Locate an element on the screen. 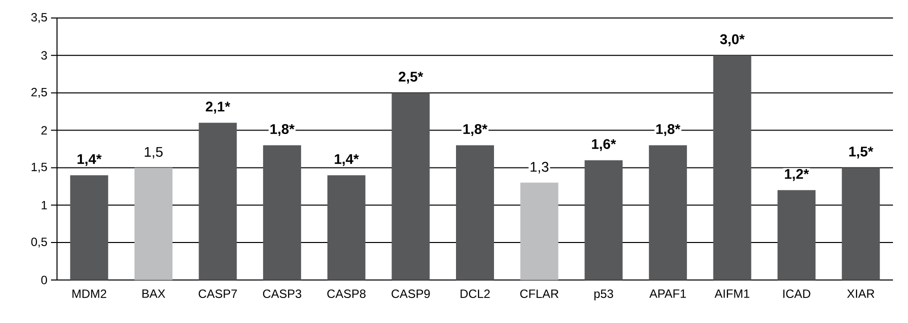 The height and width of the screenshot is (323, 908). x-tick-label: p53 is located at coordinates (604, 295).